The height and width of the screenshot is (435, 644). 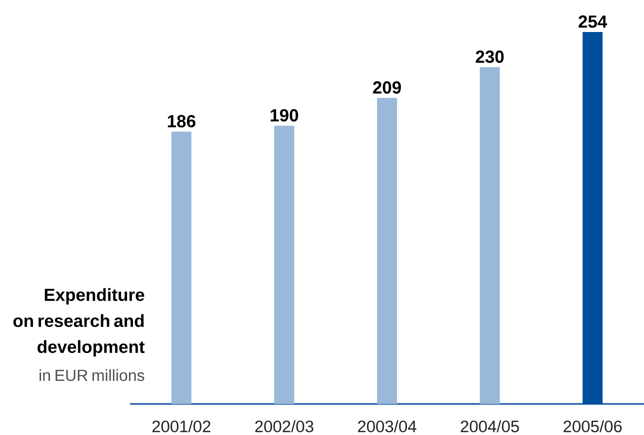 What do you see at coordinates (593, 21) in the screenshot?
I see `data-label: 254` at bounding box center [593, 21].